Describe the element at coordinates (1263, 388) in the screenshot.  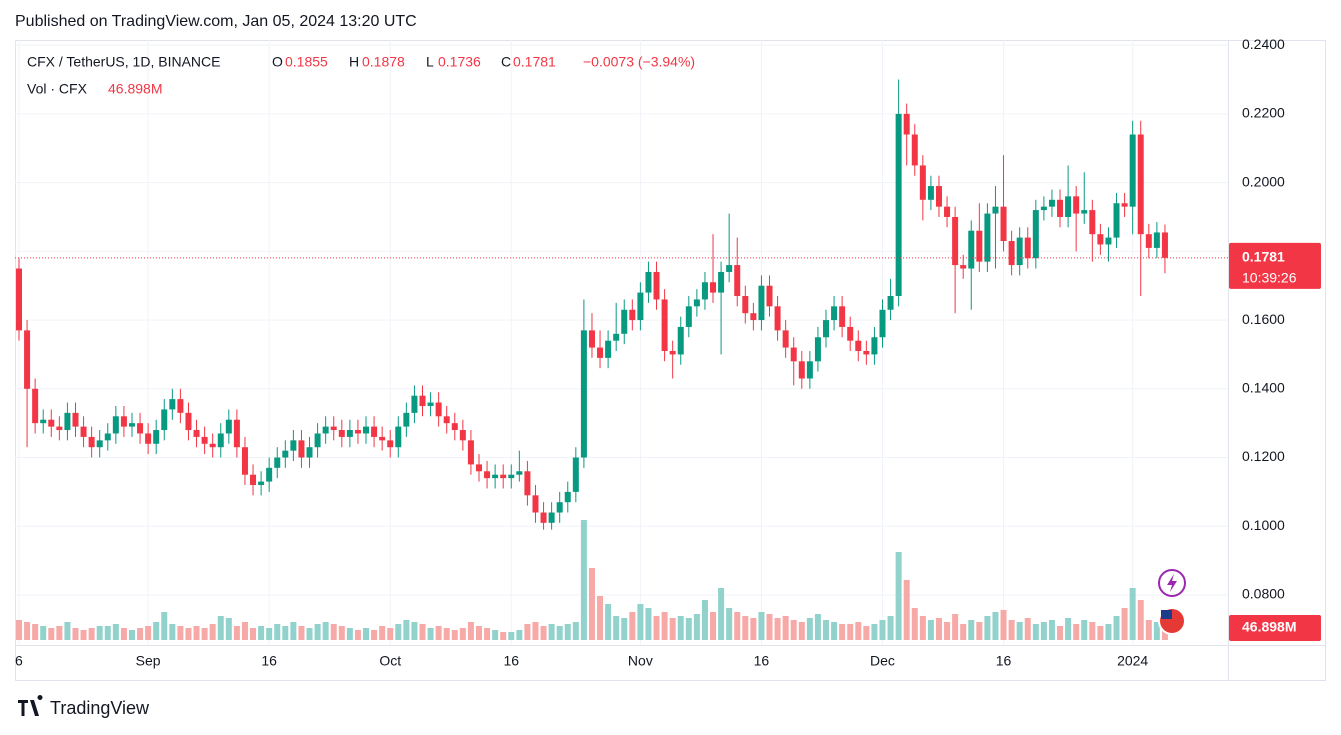
I see `y-tick-label: 0.1400` at that location.